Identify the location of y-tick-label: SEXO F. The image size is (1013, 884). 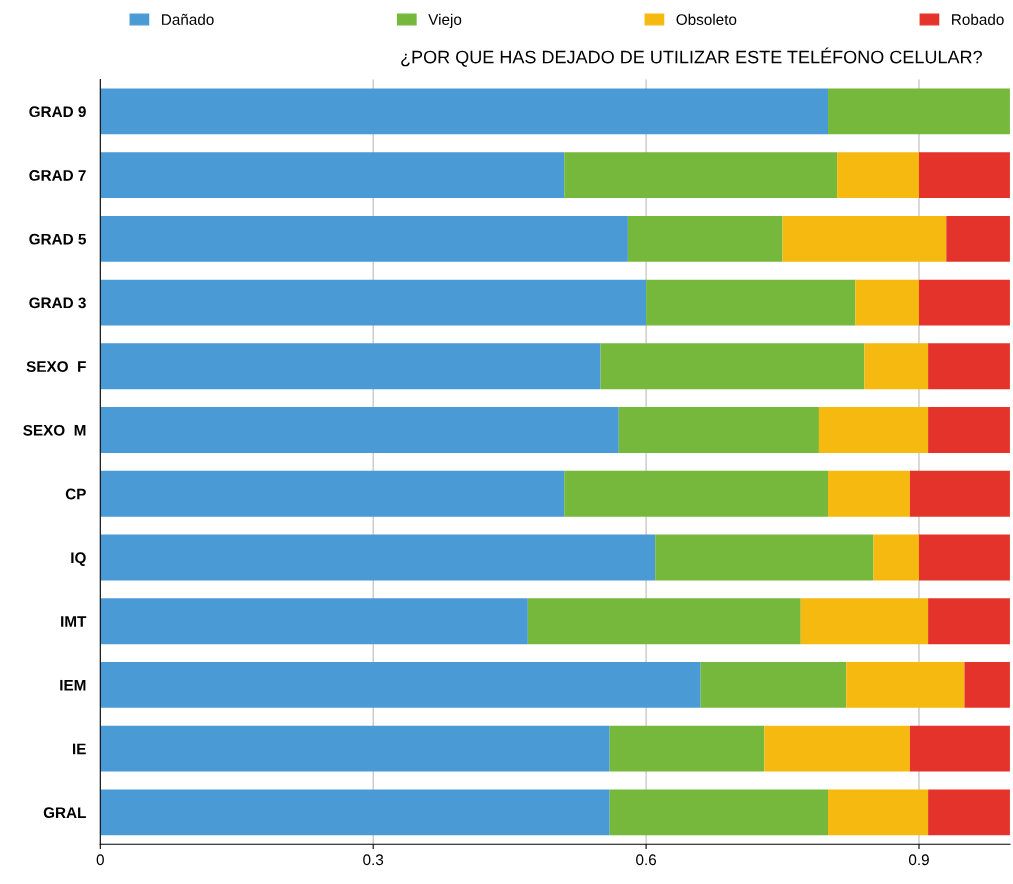
(56, 366).